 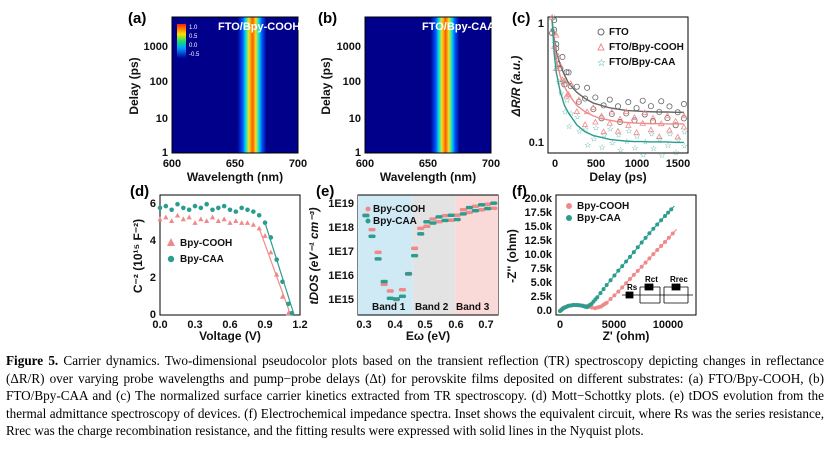 I want to click on plot-area-c: ☆☆☆☆☆☆☆☆☆☆☆☆ ☆☆ ☆☆☆☆☆☆☆☆☆☆☆☆☆☆☆☆☆☆☆☆☆☆☆☆☆☆, so click(x=618, y=86).